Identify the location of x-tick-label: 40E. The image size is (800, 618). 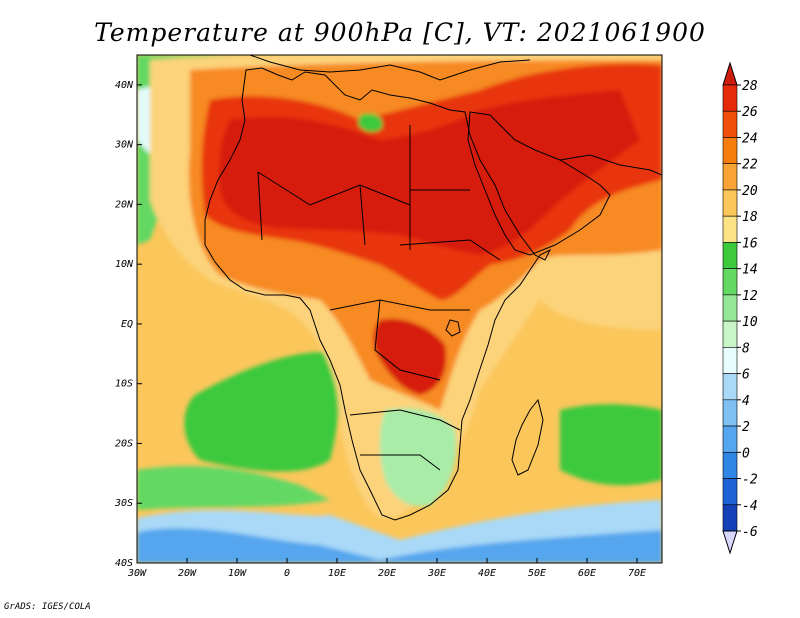
(487, 573).